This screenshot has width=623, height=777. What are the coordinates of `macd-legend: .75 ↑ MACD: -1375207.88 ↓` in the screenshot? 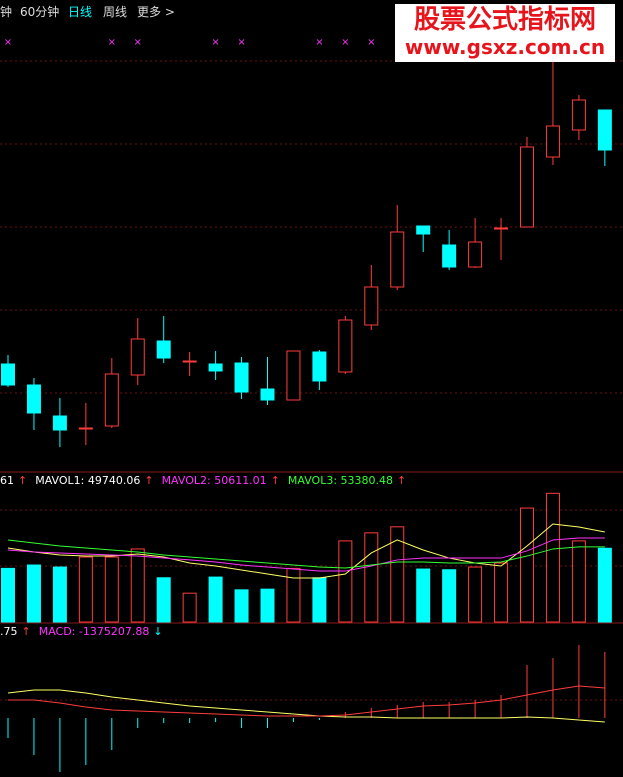 It's located at (85, 631).